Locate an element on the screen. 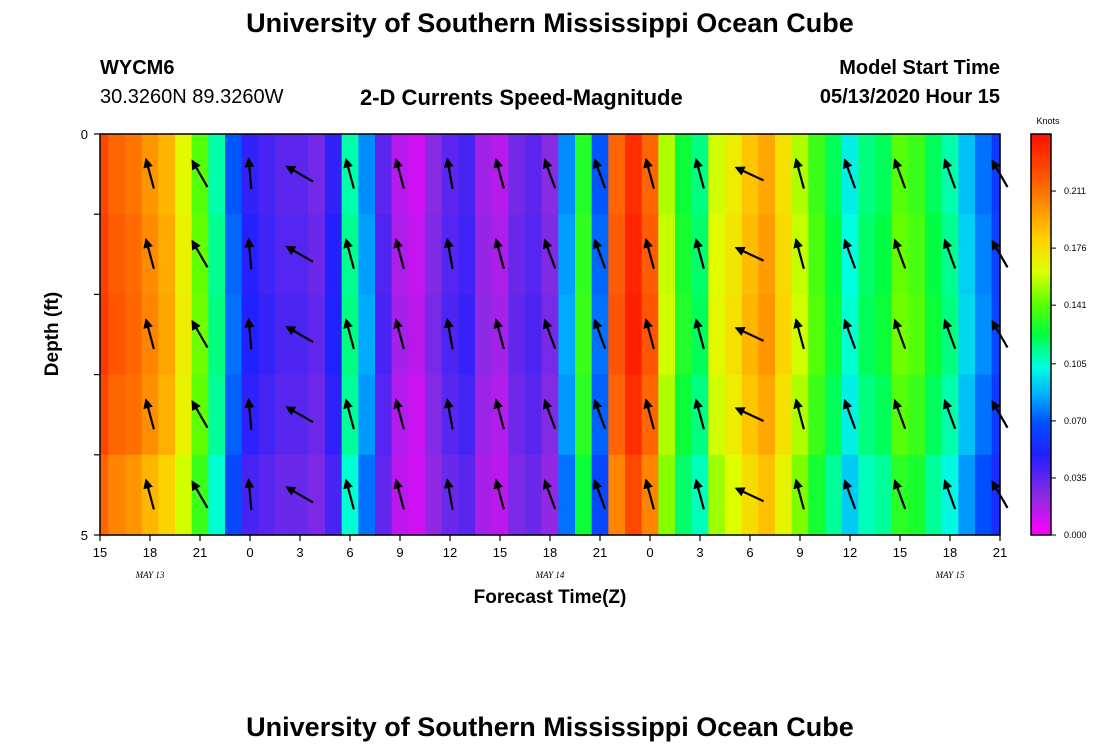 This screenshot has width=1100, height=750. colorbar-title: Knots is located at coordinates (1048, 121).